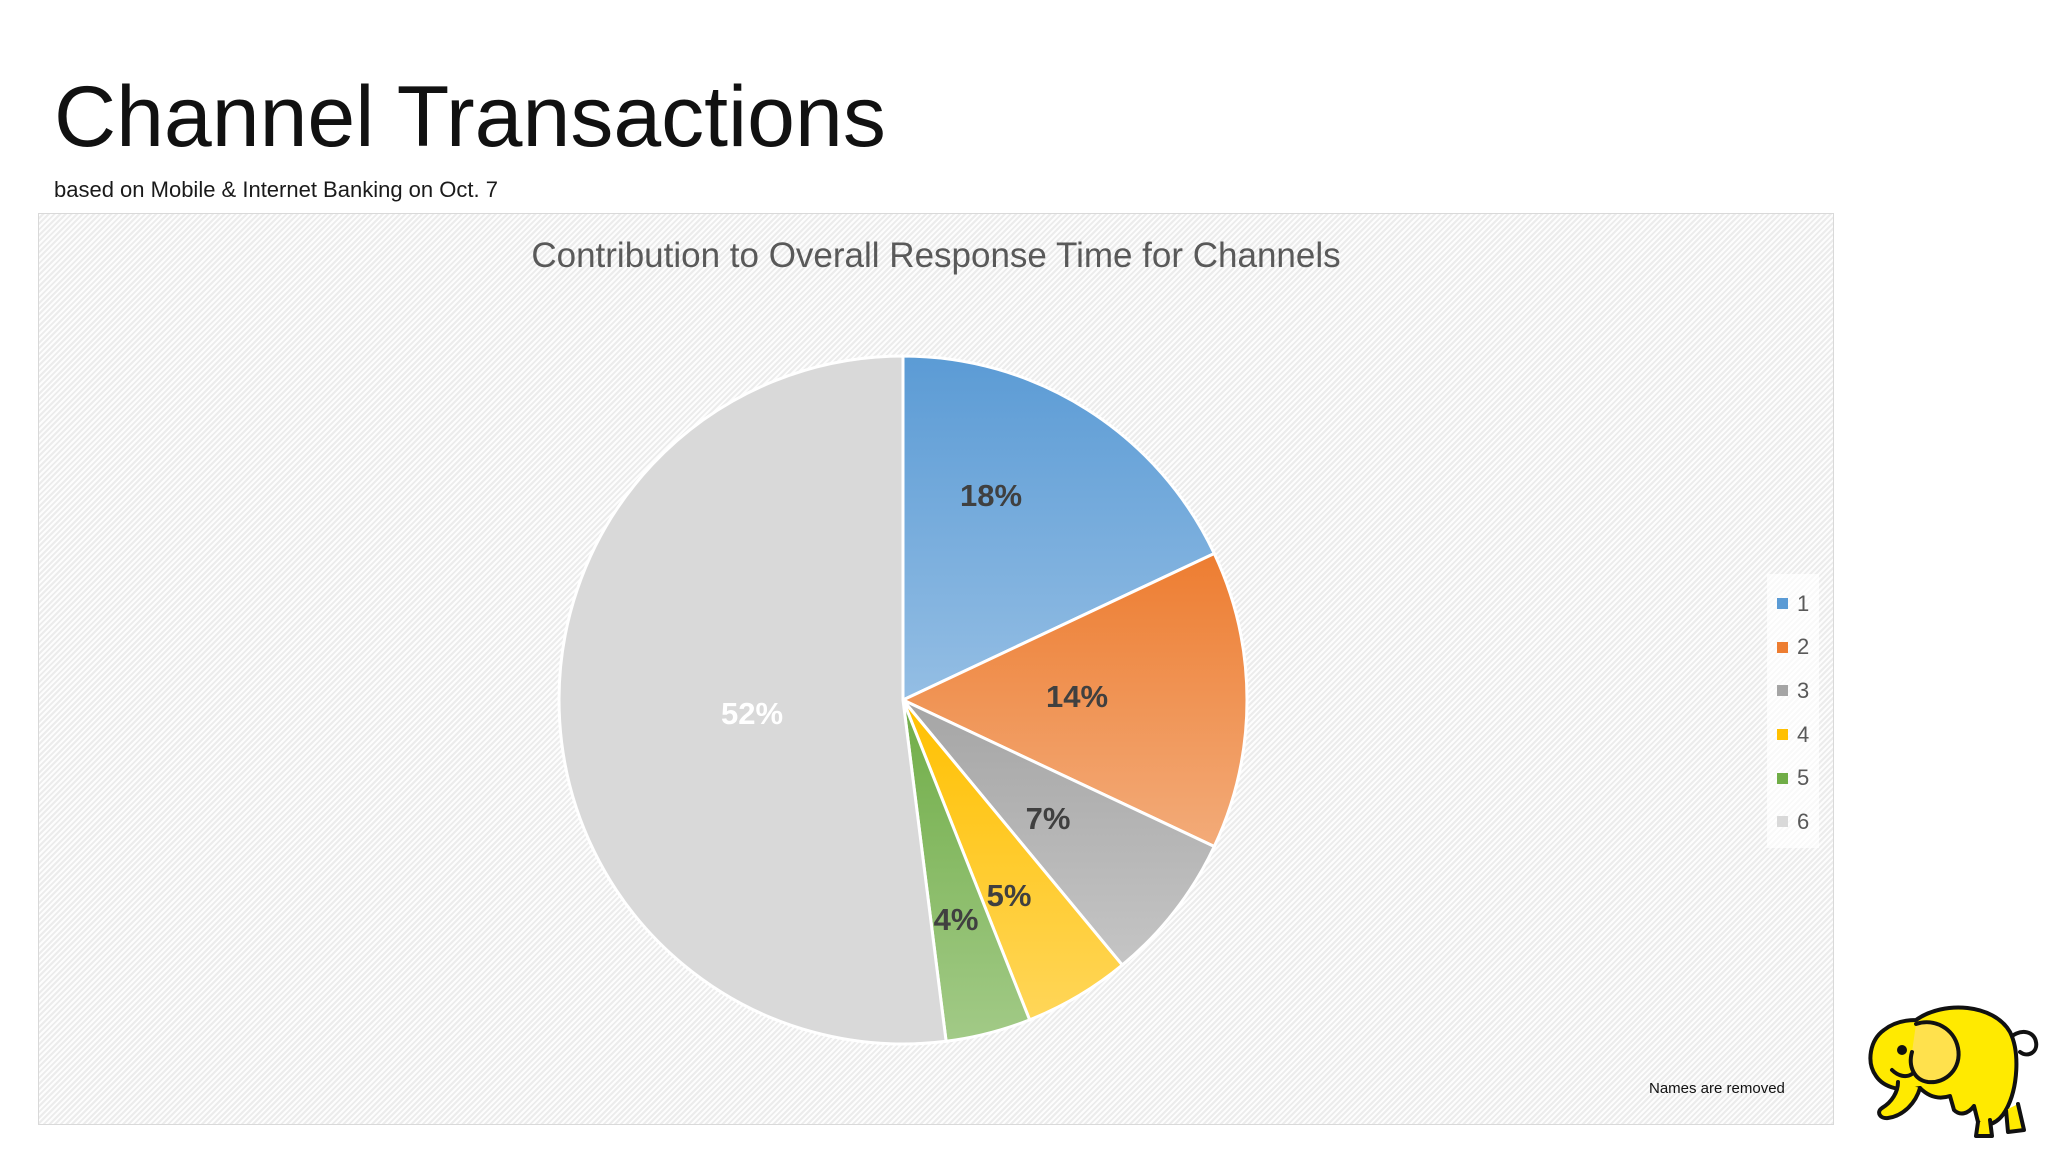 Image resolution: width=2048 pixels, height=1152 pixels. What do you see at coordinates (1803, 734) in the screenshot?
I see `legend-label: 4` at bounding box center [1803, 734].